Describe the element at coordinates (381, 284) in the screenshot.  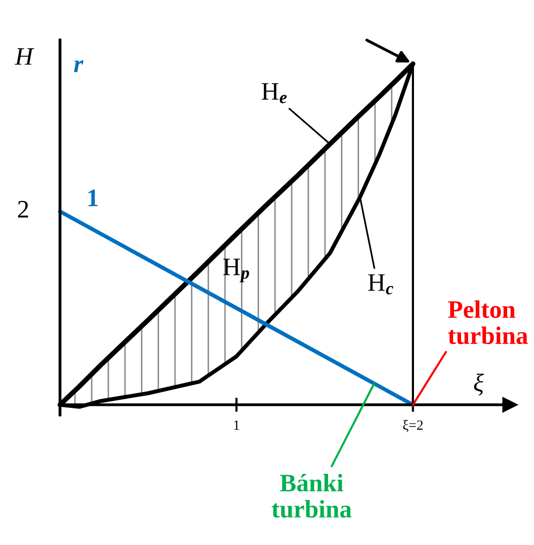
I see `series-label: H$_{c}$` at that location.